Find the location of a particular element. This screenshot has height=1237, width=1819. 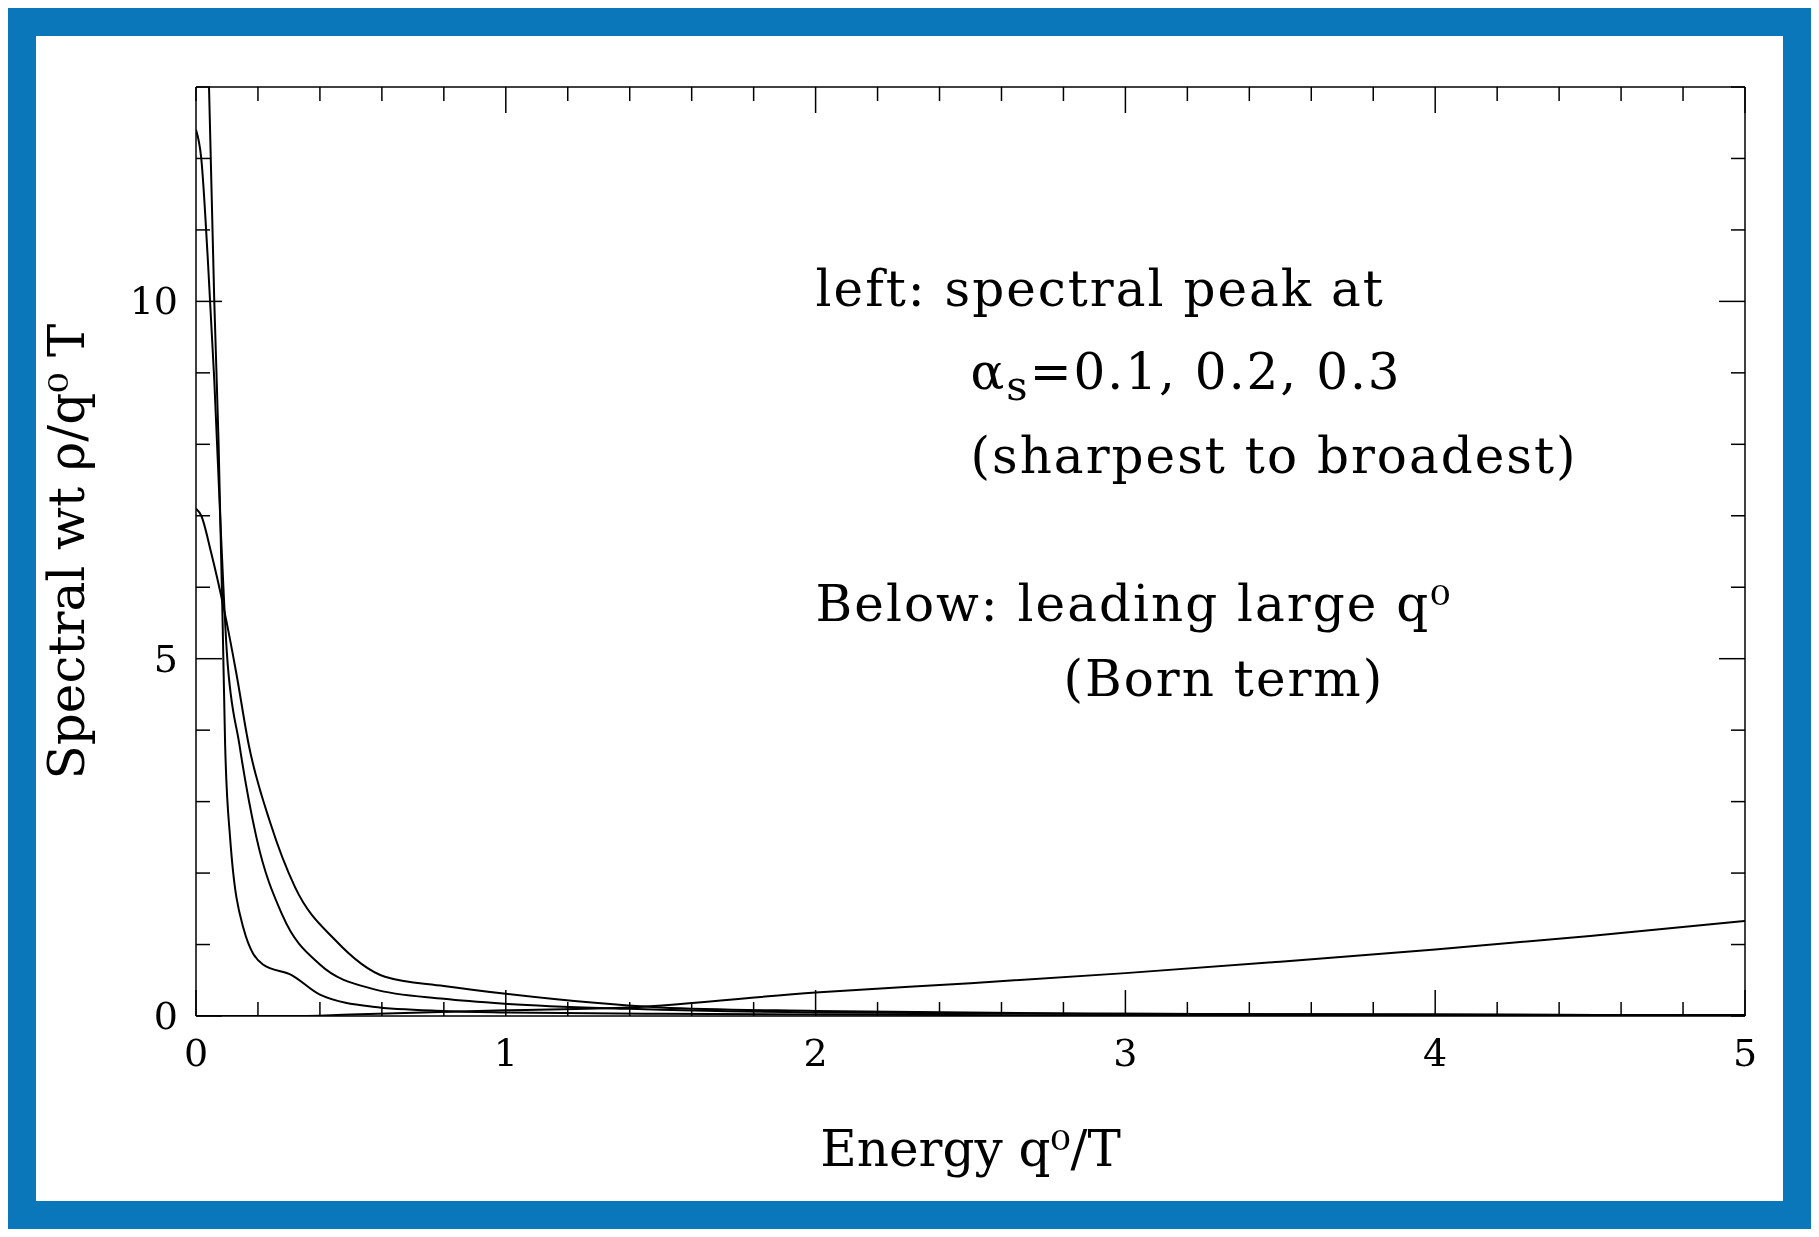

annotation: α$_{s}$=0.1, 0.2, 0.3 is located at coordinates (1186, 377).